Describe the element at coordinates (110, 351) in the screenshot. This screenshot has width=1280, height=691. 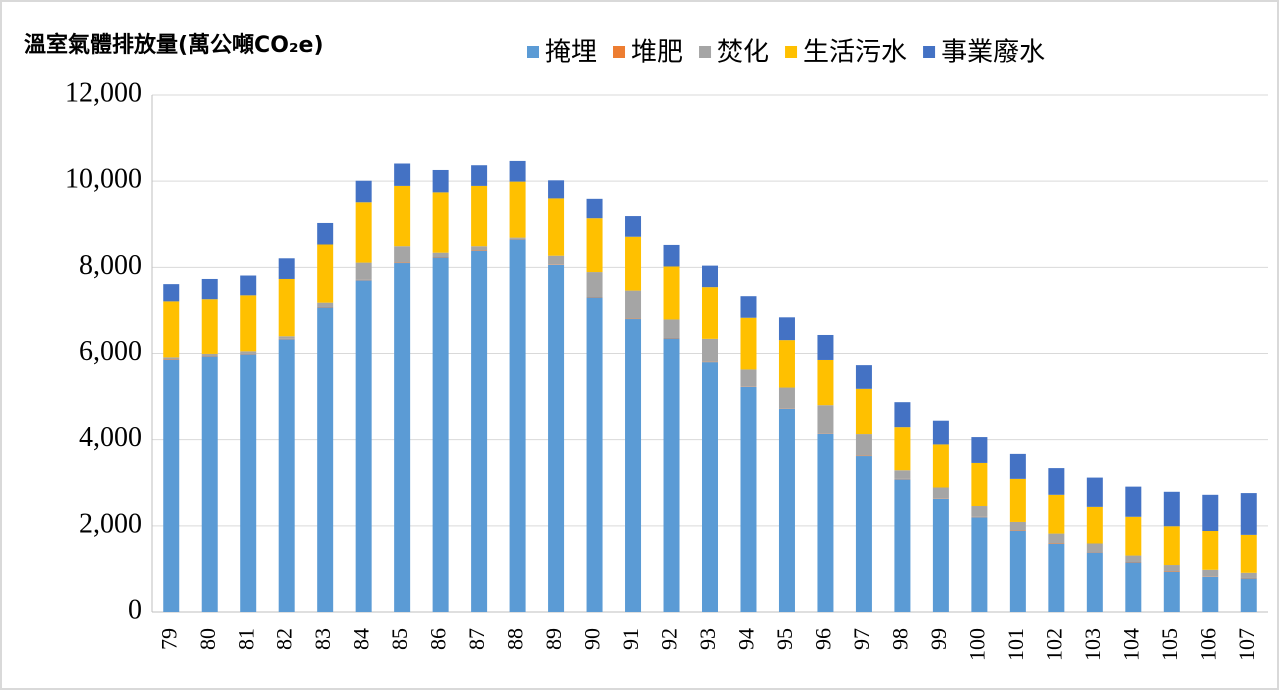
I see `y-tick-label: 6,000` at that location.